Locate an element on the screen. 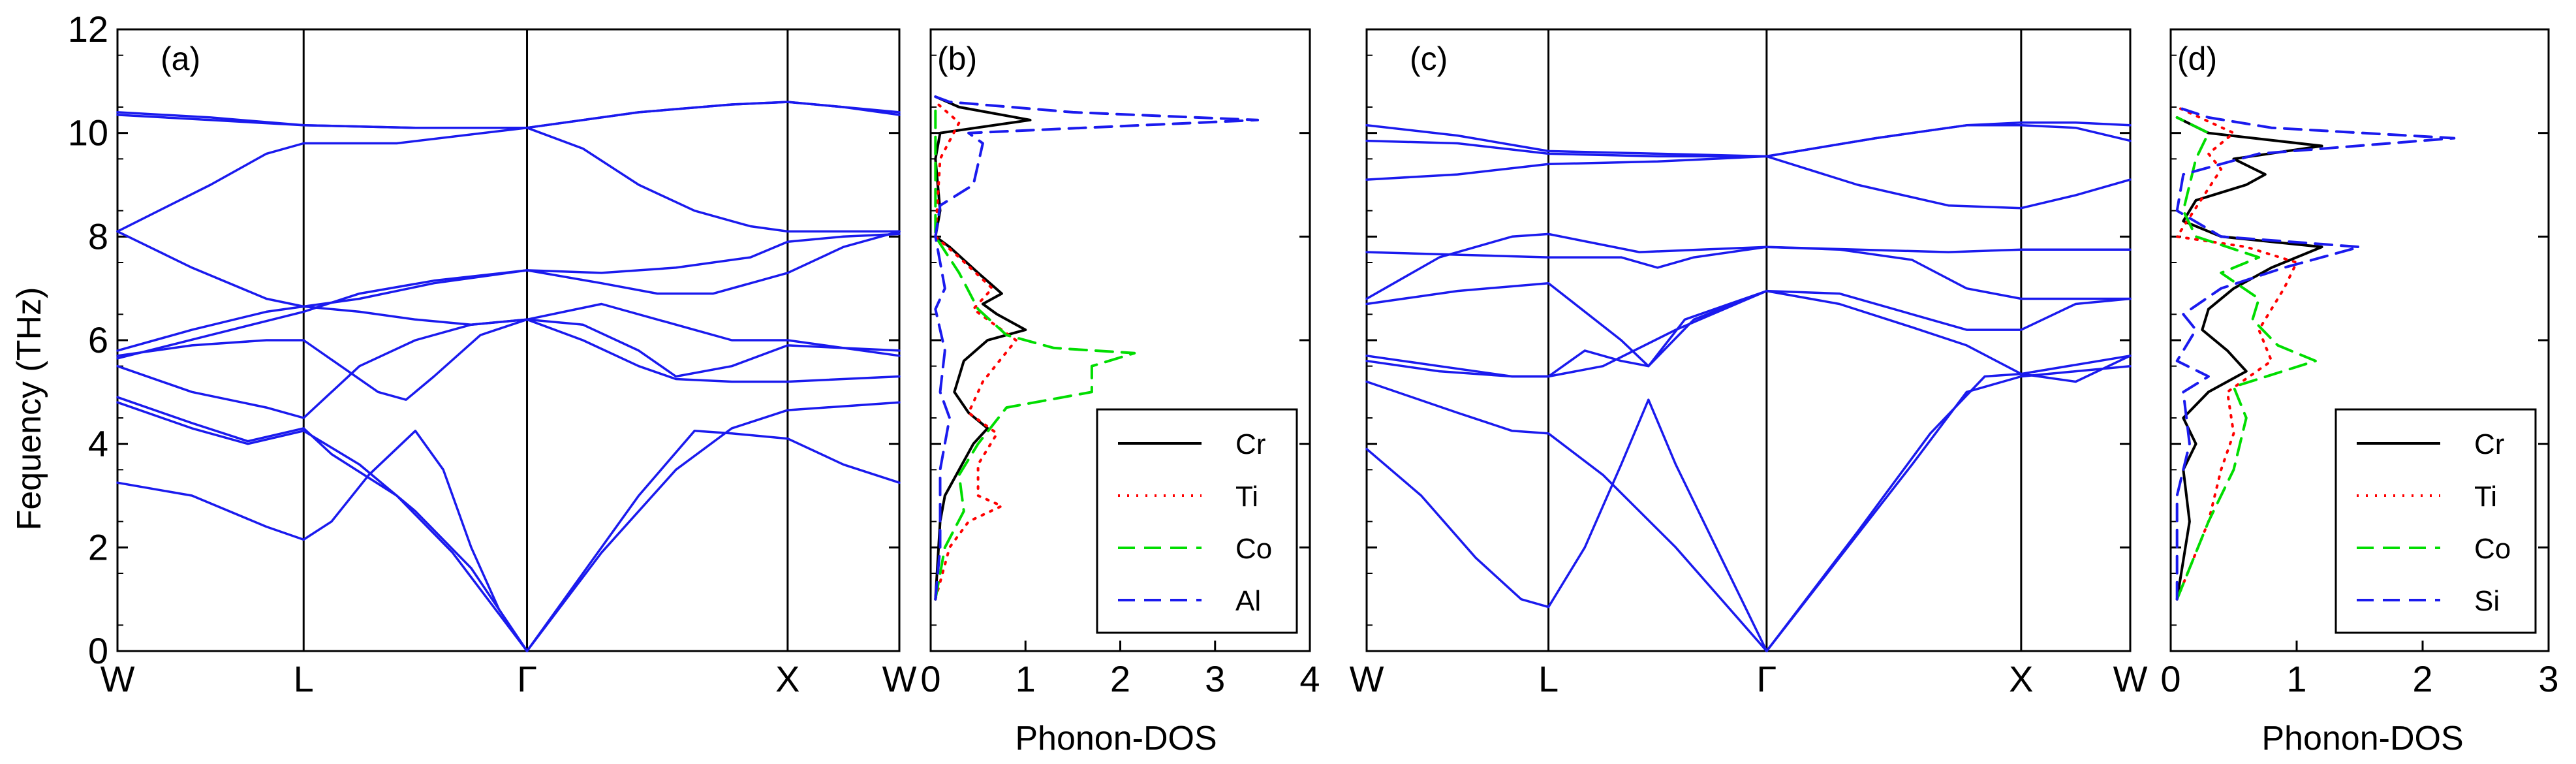 This screenshot has width=2576, height=764. dos-series-al is located at coordinates (1097, 348).